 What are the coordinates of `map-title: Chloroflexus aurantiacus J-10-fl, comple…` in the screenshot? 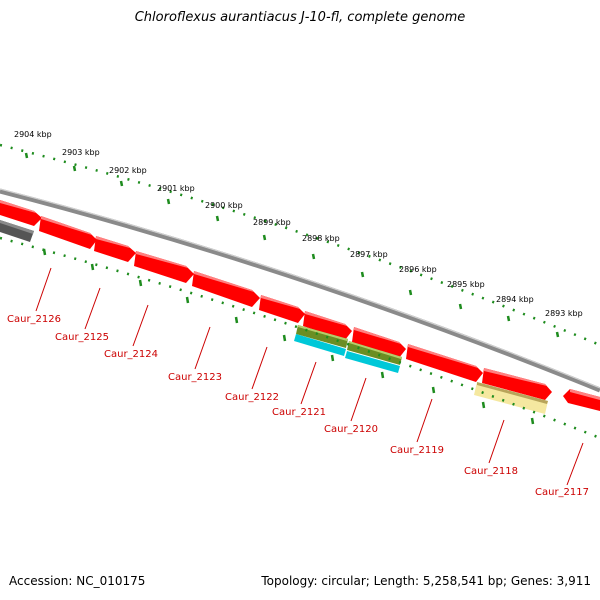 It's located at (300, 17).